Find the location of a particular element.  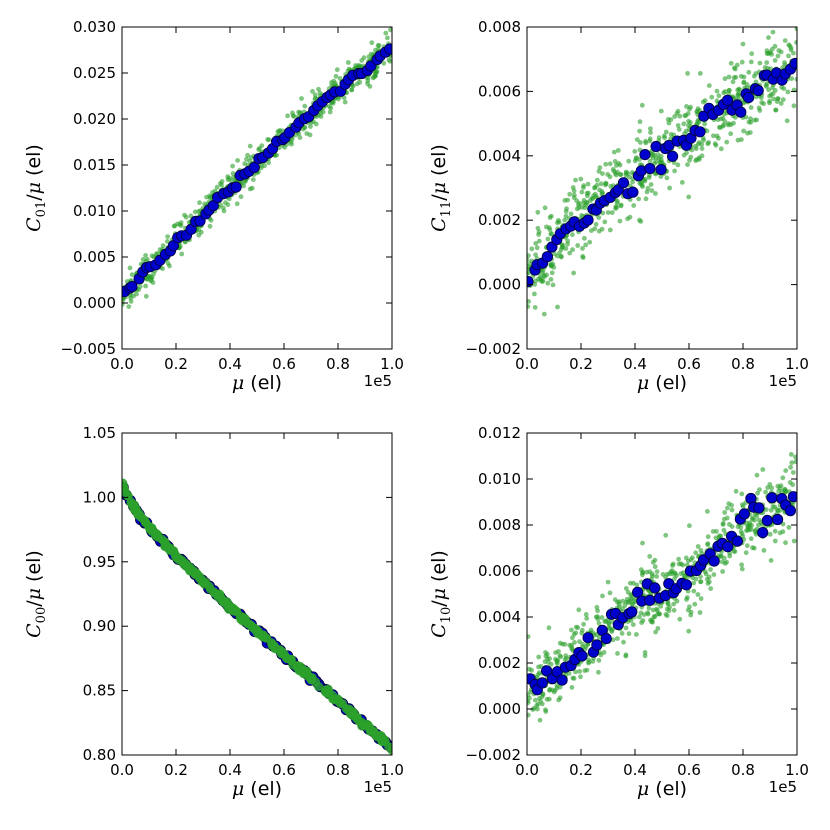

y-tick-label: 0.80 is located at coordinates (99, 755).